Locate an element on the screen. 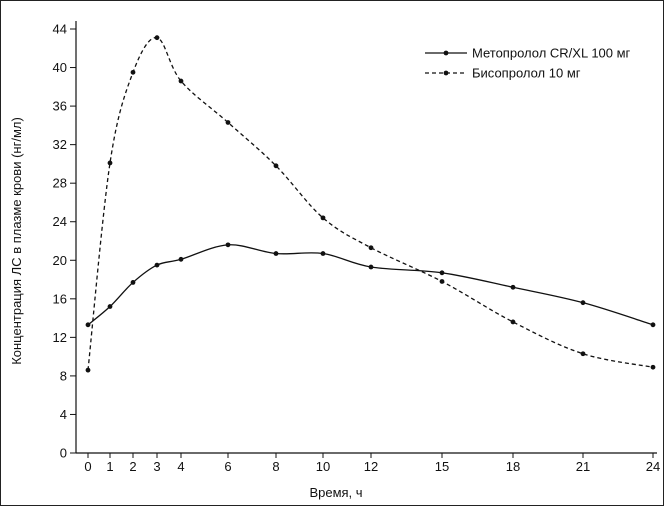 This screenshot has height=507, width=664. y-axis-title: Концентрация ЛС в плазме крови (нг/мл) is located at coordinates (16, 241).